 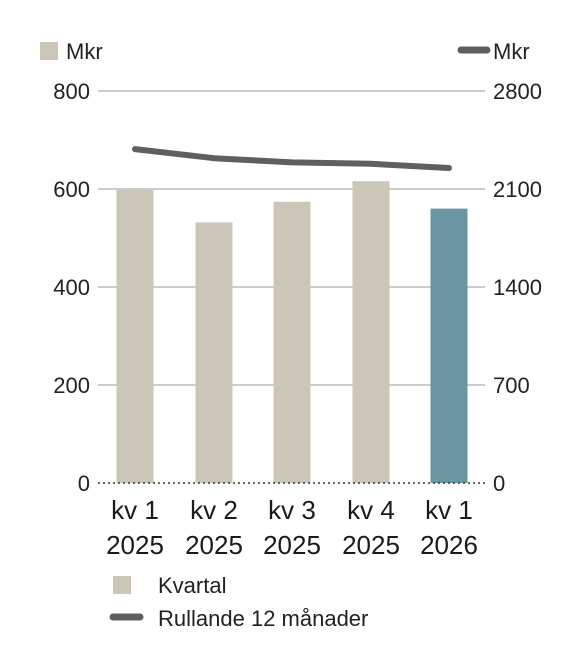 What do you see at coordinates (71, 385) in the screenshot?
I see `left-tick-label: 200` at bounding box center [71, 385].